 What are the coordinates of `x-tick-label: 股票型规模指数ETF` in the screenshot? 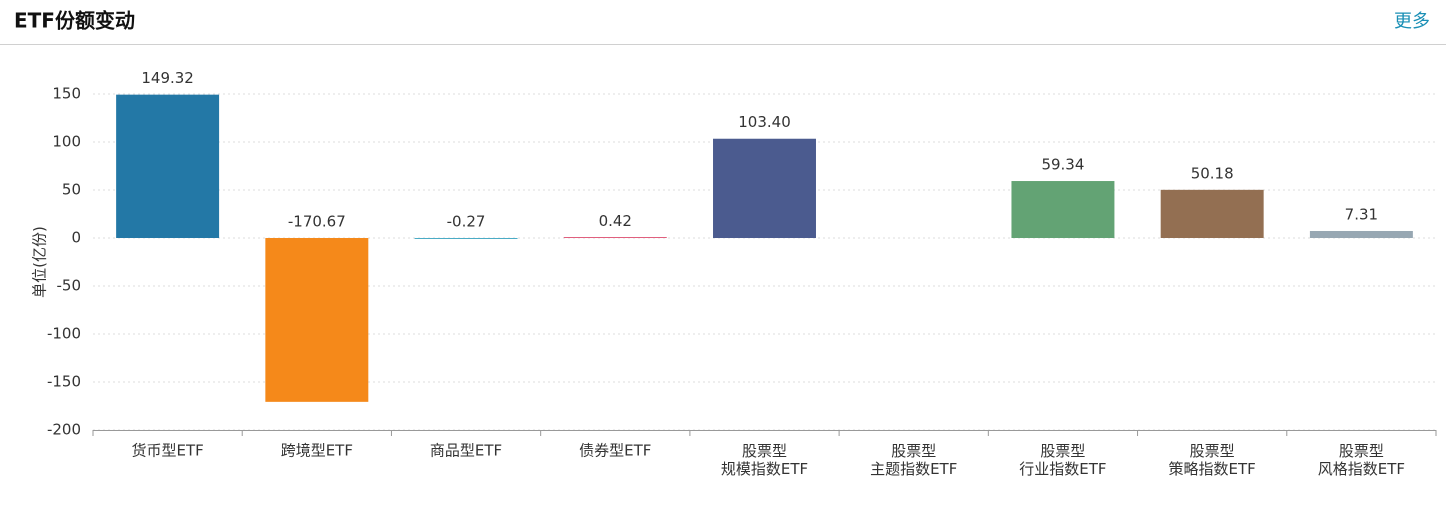 It's located at (764, 460).